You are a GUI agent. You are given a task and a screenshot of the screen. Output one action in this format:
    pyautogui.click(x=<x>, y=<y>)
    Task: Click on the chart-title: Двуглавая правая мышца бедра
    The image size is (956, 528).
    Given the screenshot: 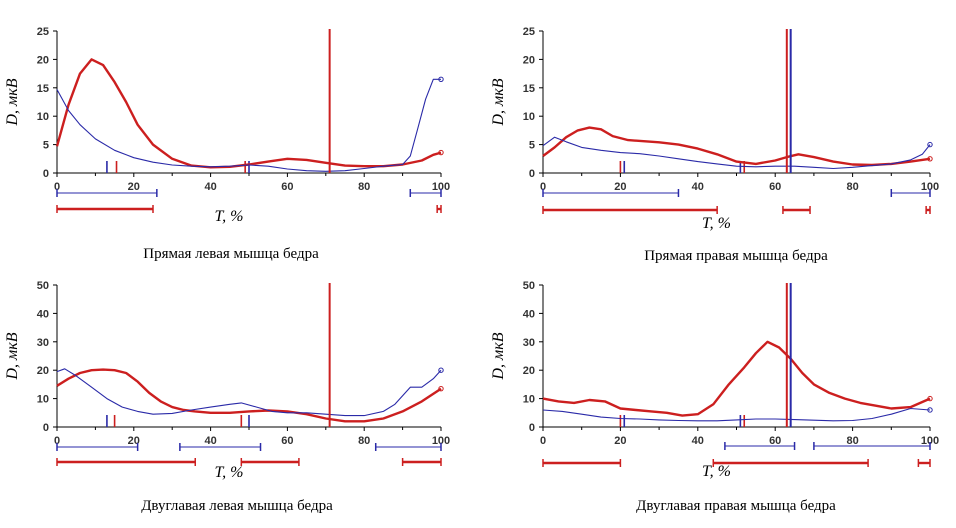 What is the action you would take?
    pyautogui.click(x=736, y=506)
    